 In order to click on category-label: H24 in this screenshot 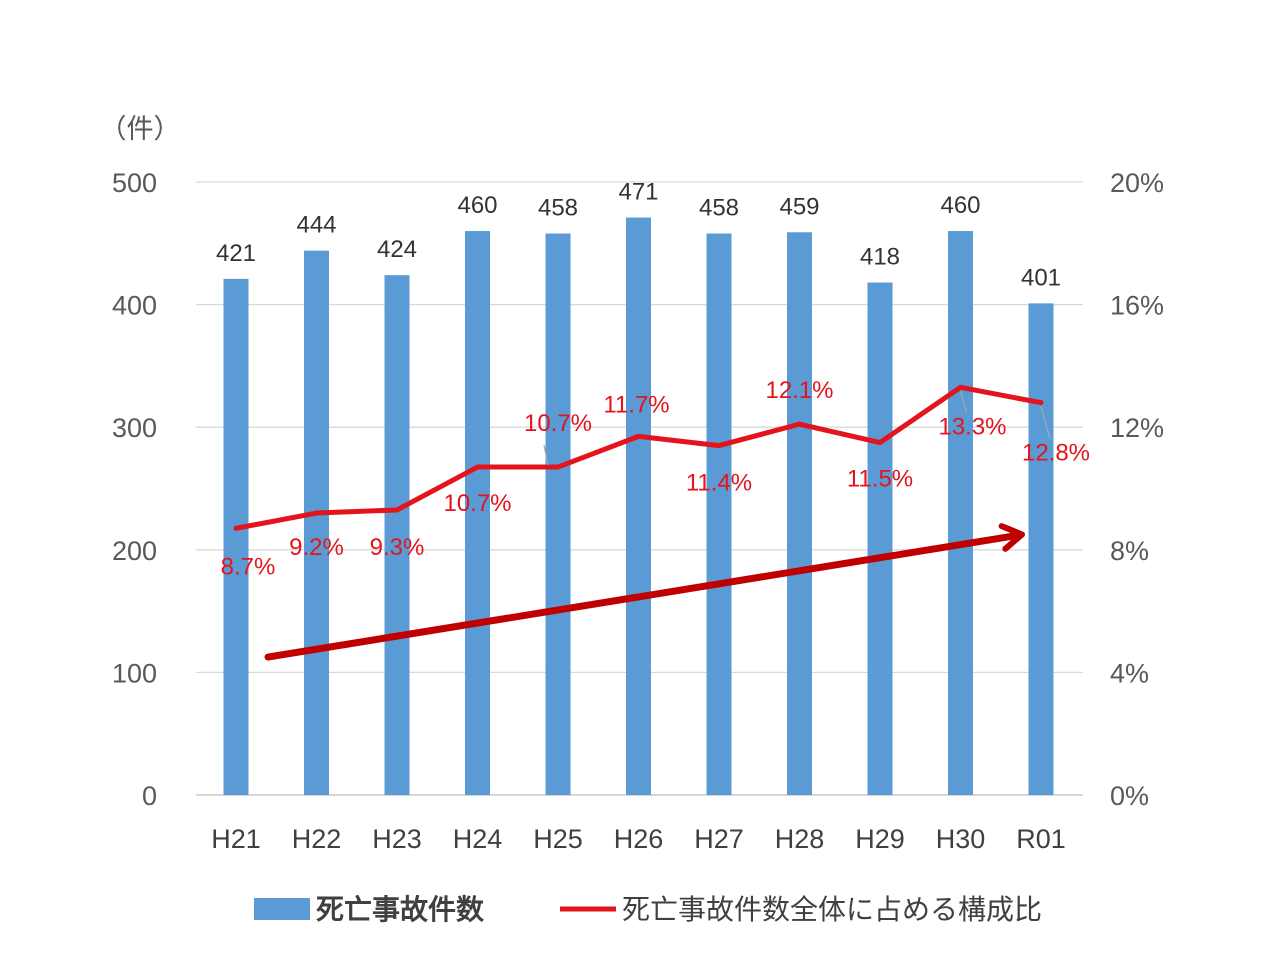, I will do `click(478, 839)`.